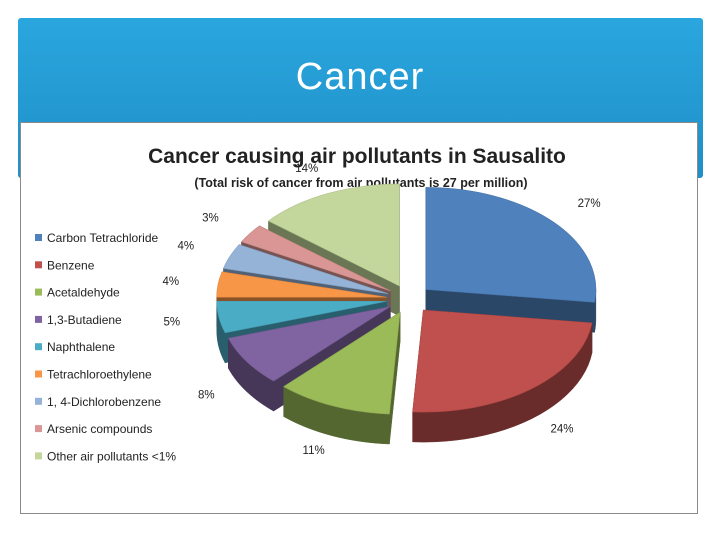 The height and width of the screenshot is (540, 720). I want to click on legend-swatch-tetrachloroethylene, so click(38, 374).